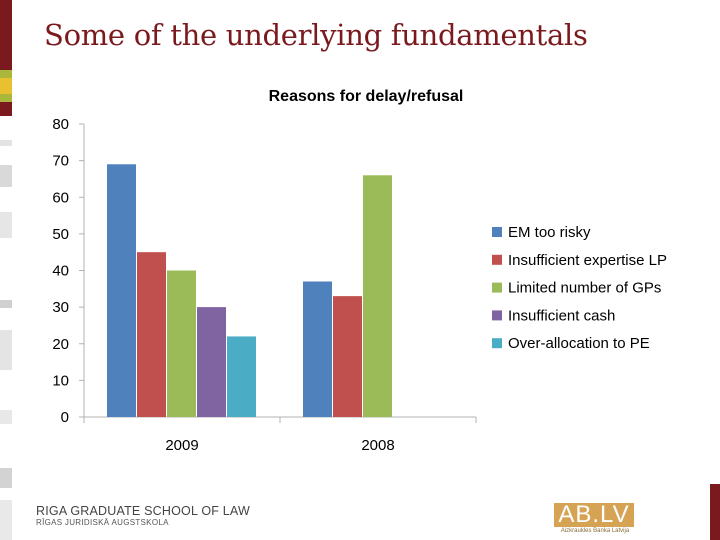 Image resolution: width=720 pixels, height=540 pixels. Describe the element at coordinates (366, 96) in the screenshot. I see `chart-title: Reasons for delay/refusal` at that location.